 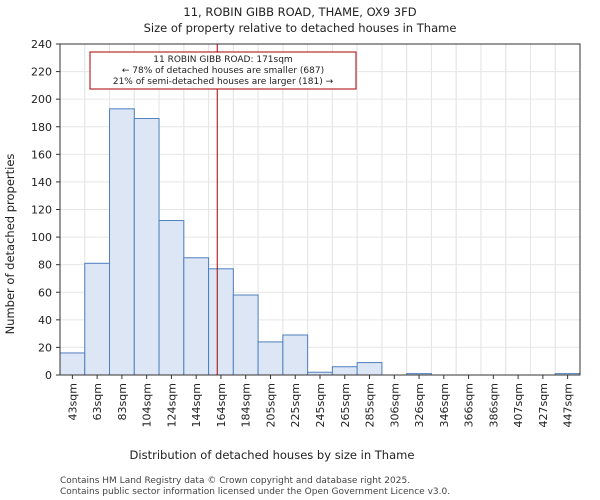 What do you see at coordinates (48, 375) in the screenshot?
I see `y-tick-label: 0` at bounding box center [48, 375].